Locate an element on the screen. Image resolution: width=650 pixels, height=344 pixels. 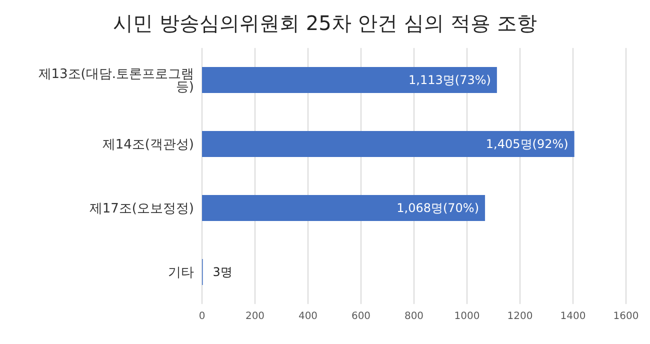
x-tick-label: 1400 is located at coordinates (573, 316).